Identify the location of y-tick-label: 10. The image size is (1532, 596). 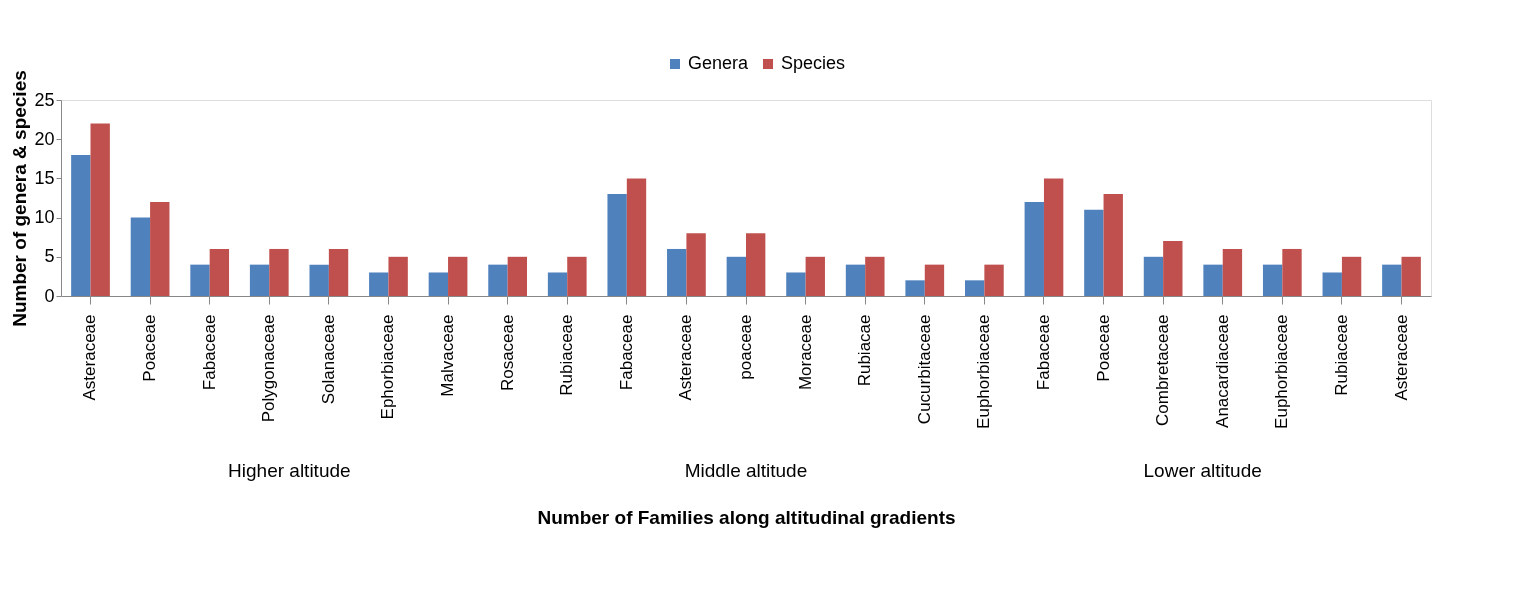
(44, 217).